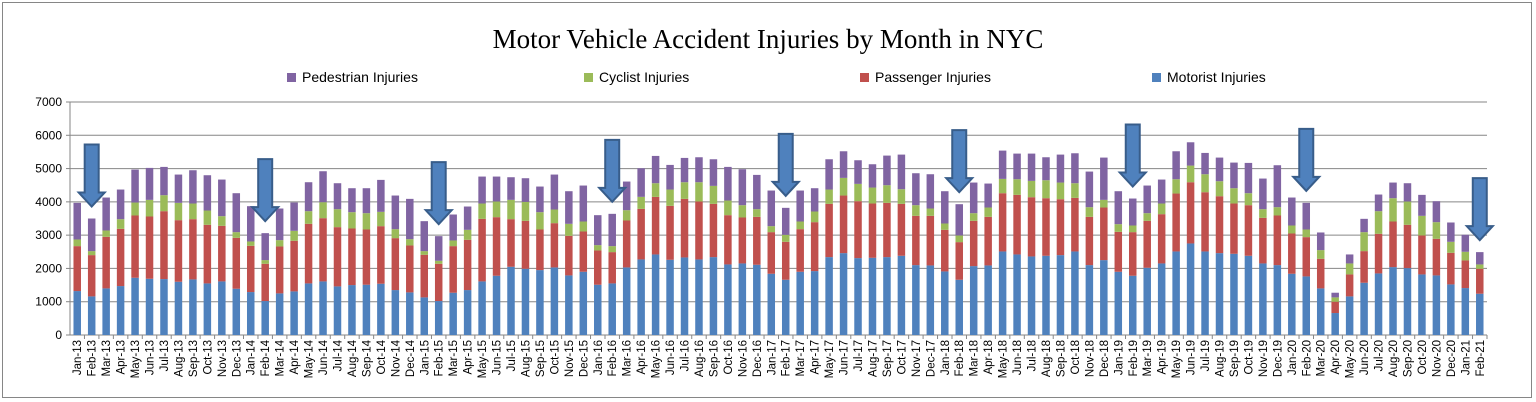  What do you see at coordinates (1278, 358) in the screenshot?
I see `x-tick-label: Dec-19` at bounding box center [1278, 358].